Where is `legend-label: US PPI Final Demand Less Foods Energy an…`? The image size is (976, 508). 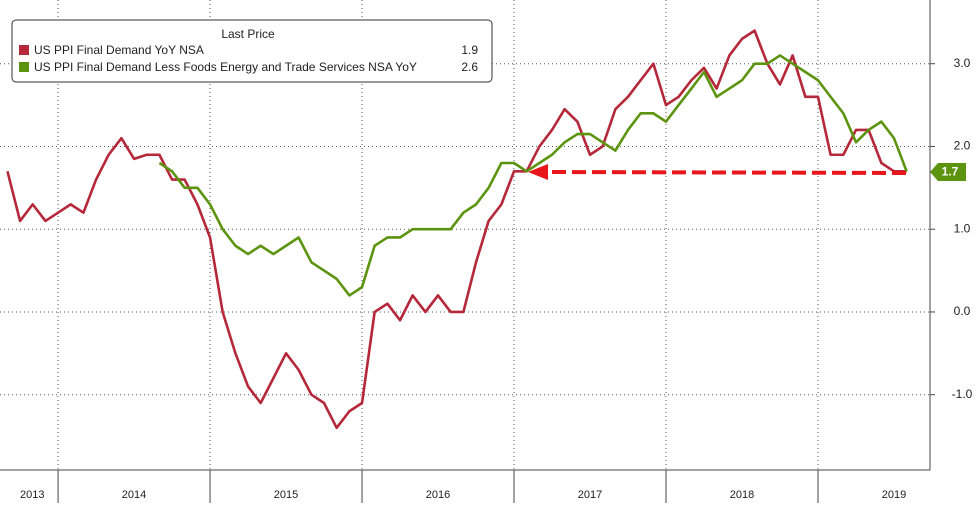
legend-label: US PPI Final Demand Less Foods Energy an… is located at coordinates (225, 67).